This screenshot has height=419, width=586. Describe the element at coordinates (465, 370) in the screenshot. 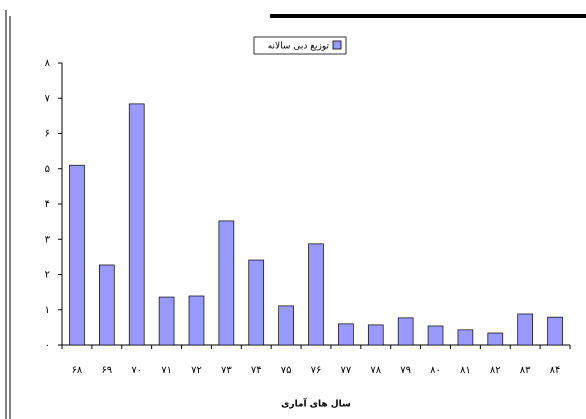

I see `x-tick-label: ۸۱` at that location.